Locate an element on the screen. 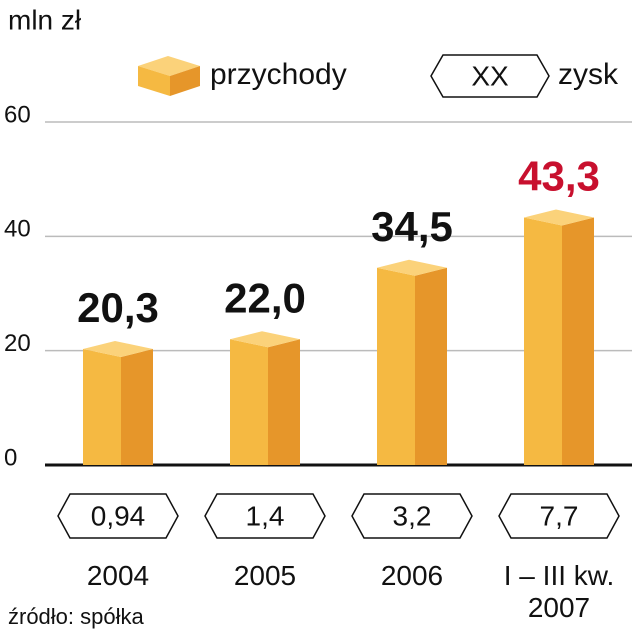 This screenshot has height=640, width=640. legend-swatch-top is located at coordinates (169, 66).